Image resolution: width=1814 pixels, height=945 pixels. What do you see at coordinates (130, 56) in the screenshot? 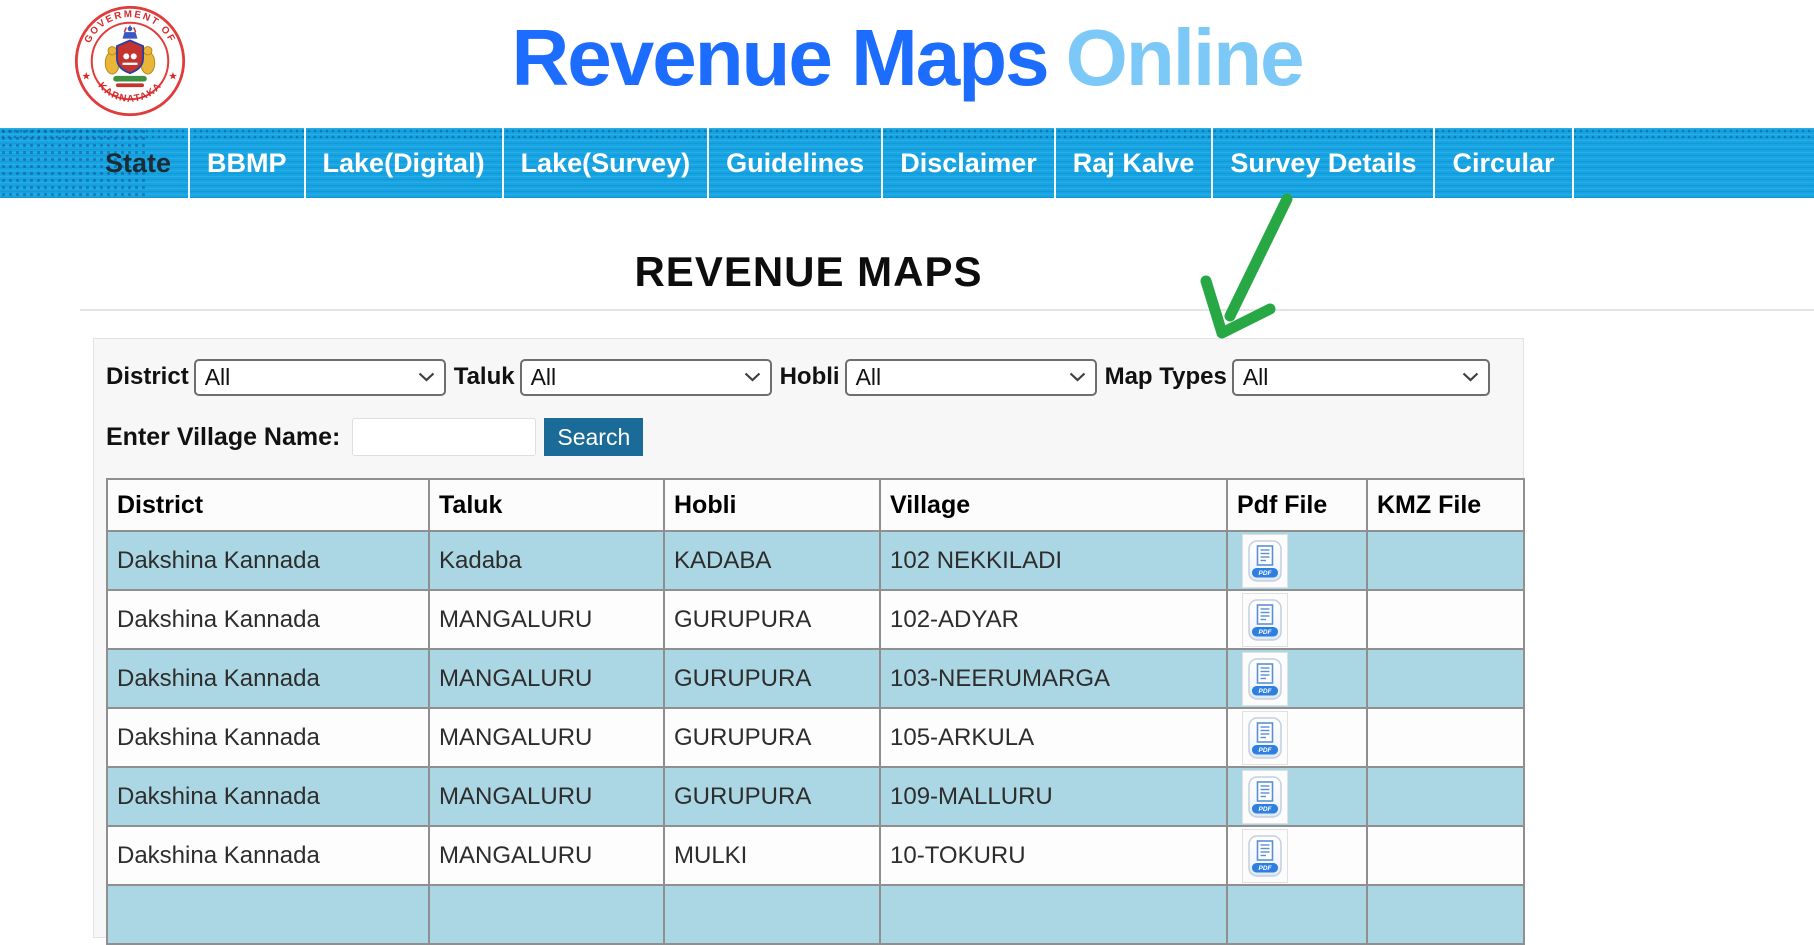
I see `seal-emblem` at bounding box center [130, 56].